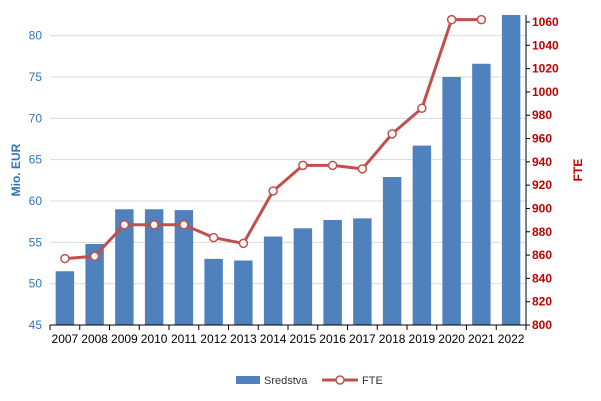 This screenshot has width=601, height=401. What do you see at coordinates (392, 134) in the screenshot?
I see `fte-point-2018` at bounding box center [392, 134].